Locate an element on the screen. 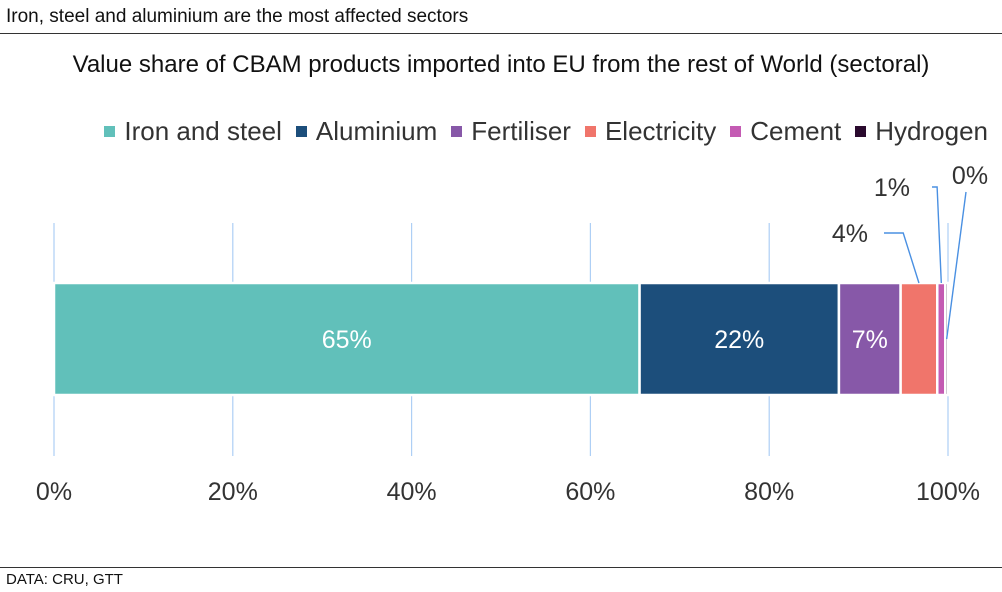 This screenshot has height=592, width=1002. legend-item-electricity: Electricity is located at coordinates (650, 131).